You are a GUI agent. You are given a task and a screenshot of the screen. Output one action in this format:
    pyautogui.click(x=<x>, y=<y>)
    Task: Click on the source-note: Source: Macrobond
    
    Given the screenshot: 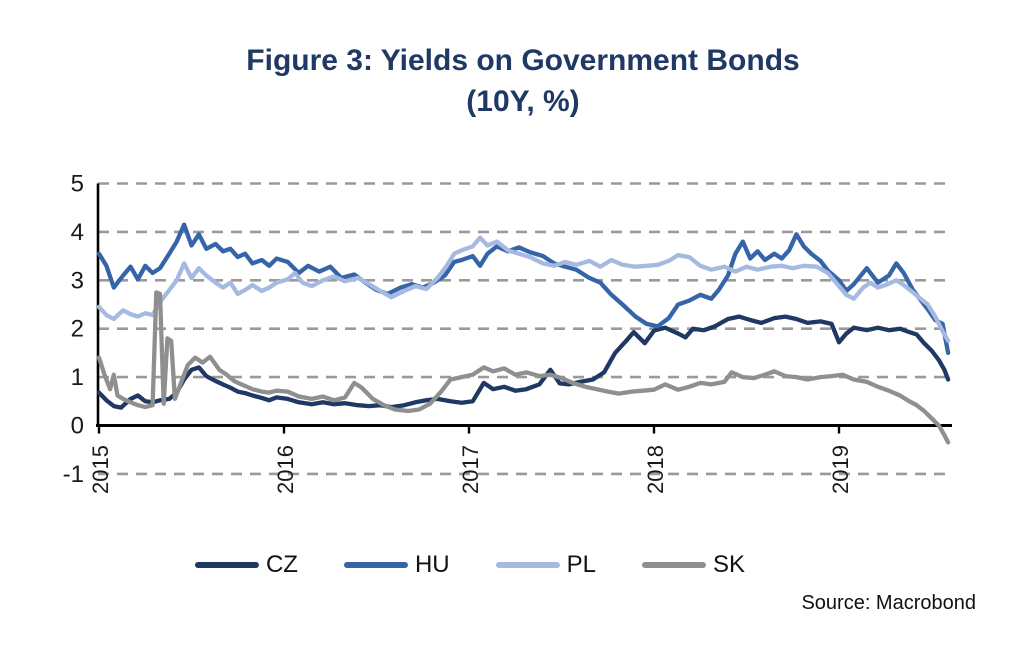 What is the action you would take?
    pyautogui.click(x=888, y=603)
    